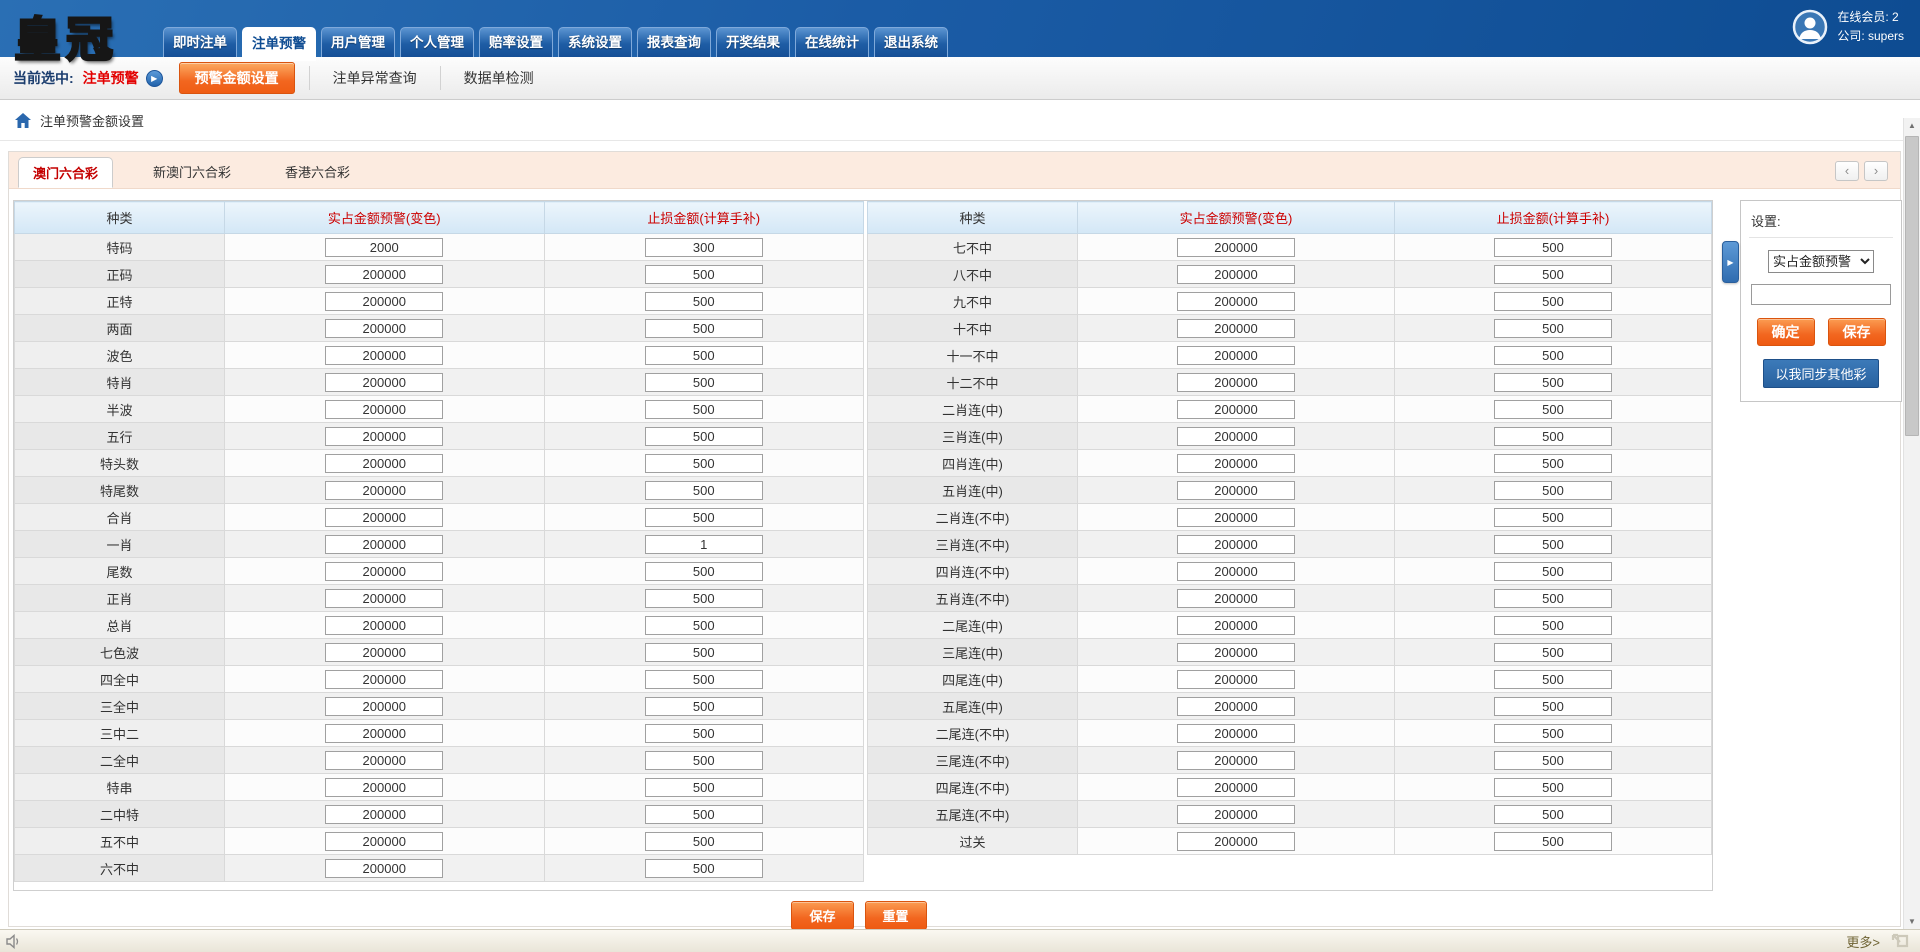 This screenshot has width=1920, height=952. What do you see at coordinates (23, 120) in the screenshot?
I see `home-icon` at bounding box center [23, 120].